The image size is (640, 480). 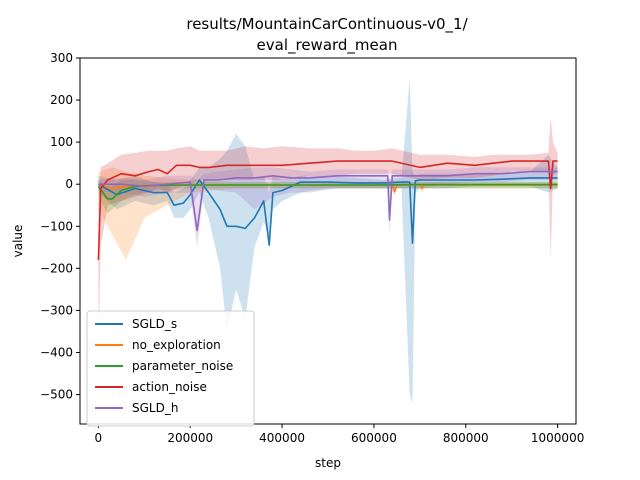 What do you see at coordinates (61, 142) in the screenshot?
I see `y-tick-label: 100` at bounding box center [61, 142].